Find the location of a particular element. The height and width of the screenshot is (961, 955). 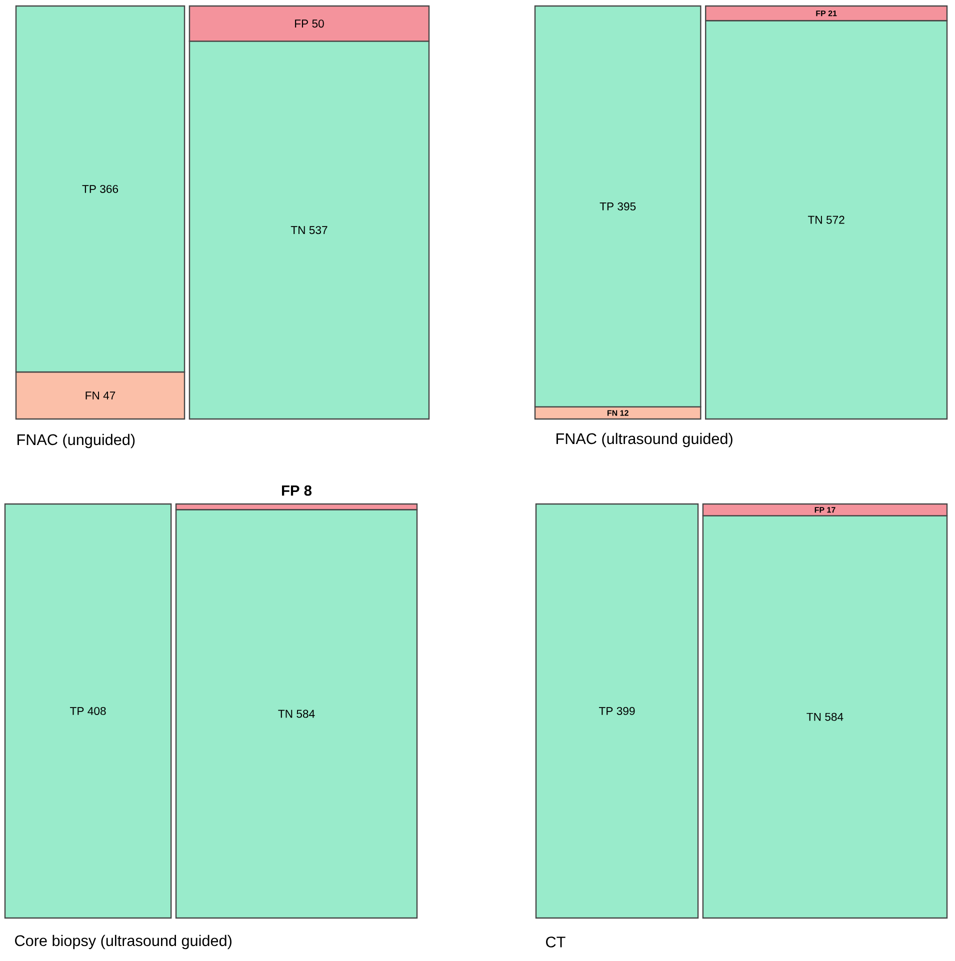

data-label: 8 is located at coordinates (308, 490).